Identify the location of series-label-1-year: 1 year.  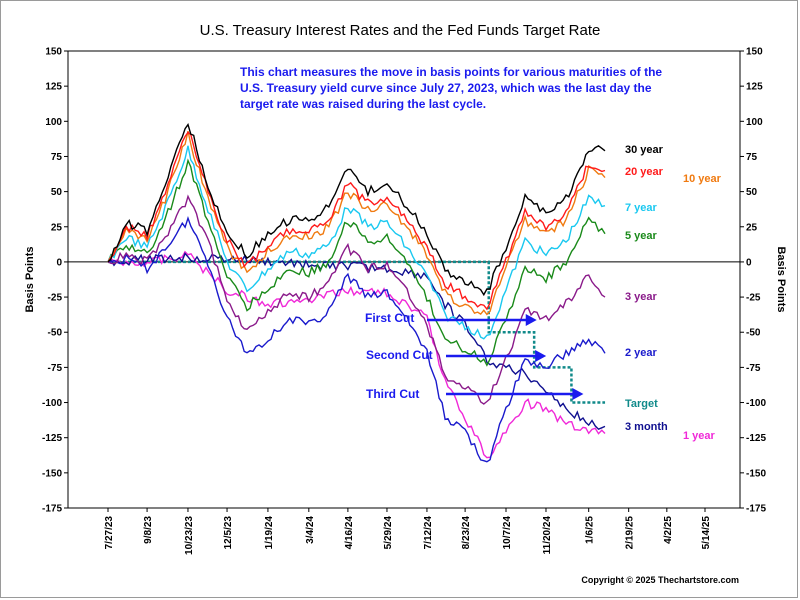
(699, 436).